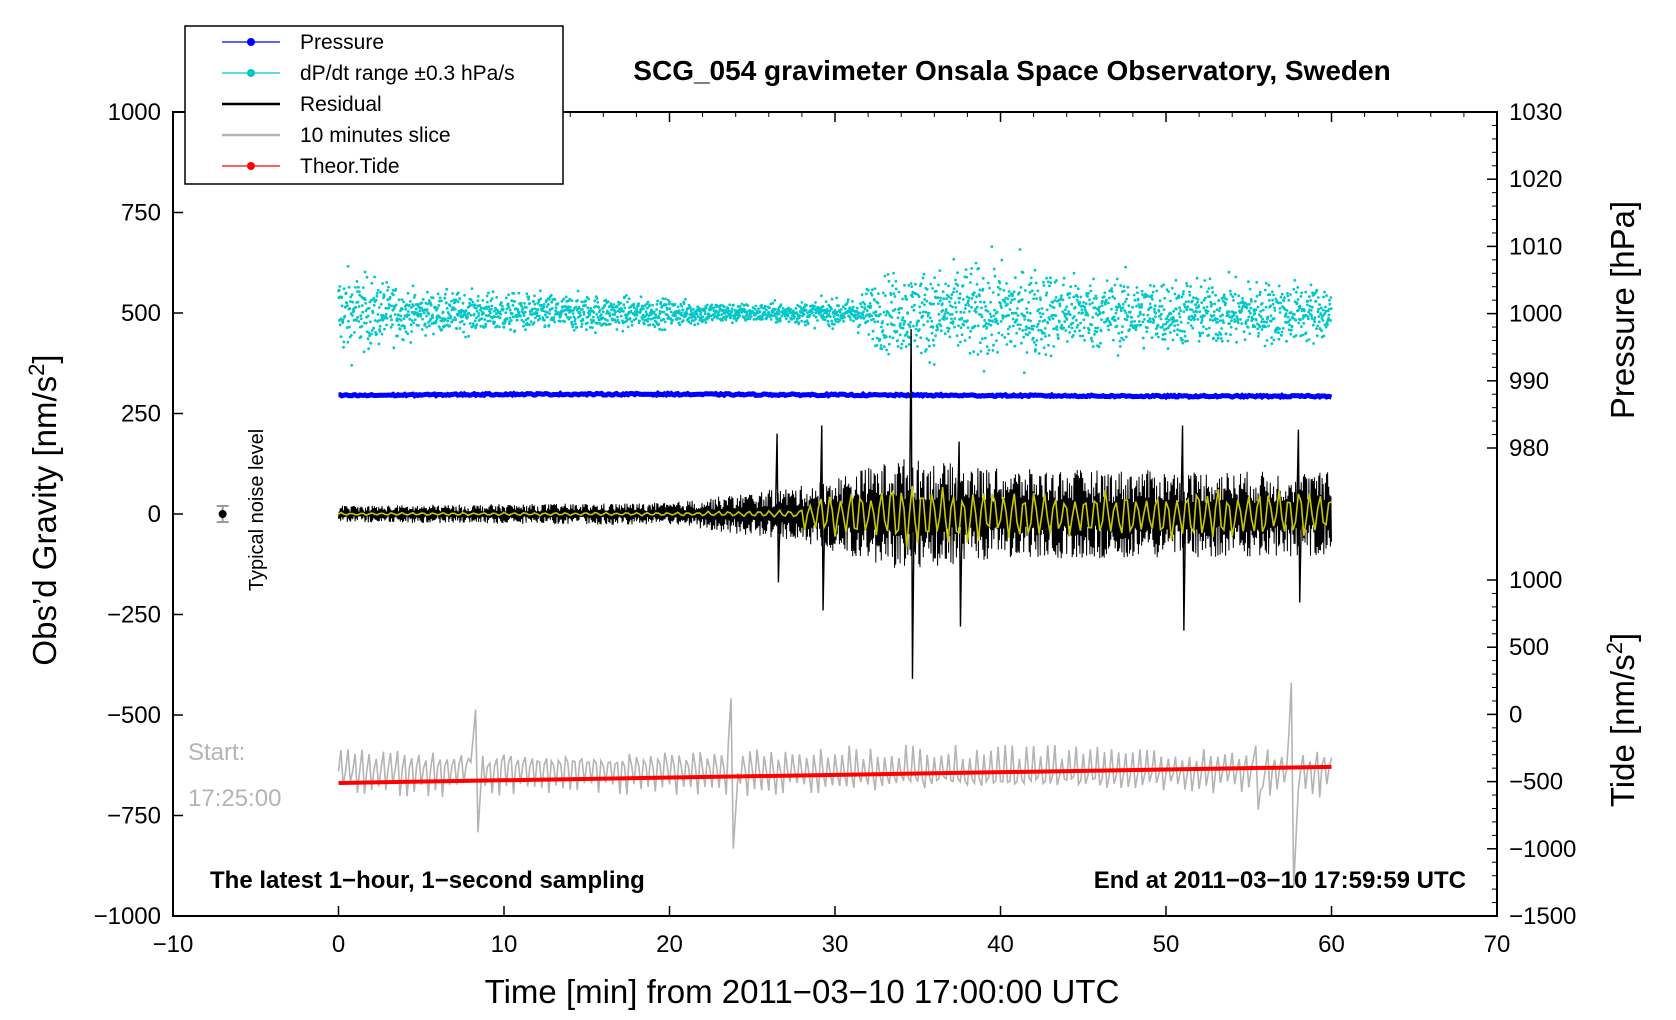  I want to click on x-axis-label: Time [min] from 2011−03−10 17:00:00 UTC, so click(802, 991).